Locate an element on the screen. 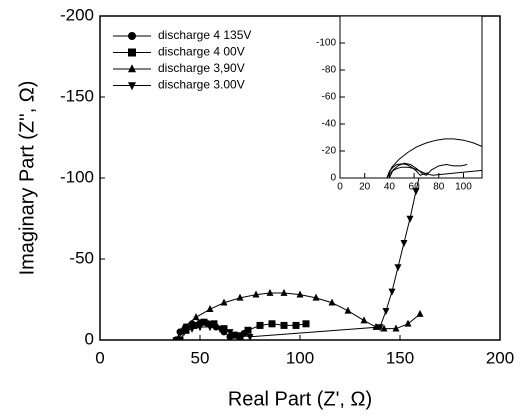 The height and width of the screenshot is (418, 520). x-tick-label: 40 is located at coordinates (390, 187).